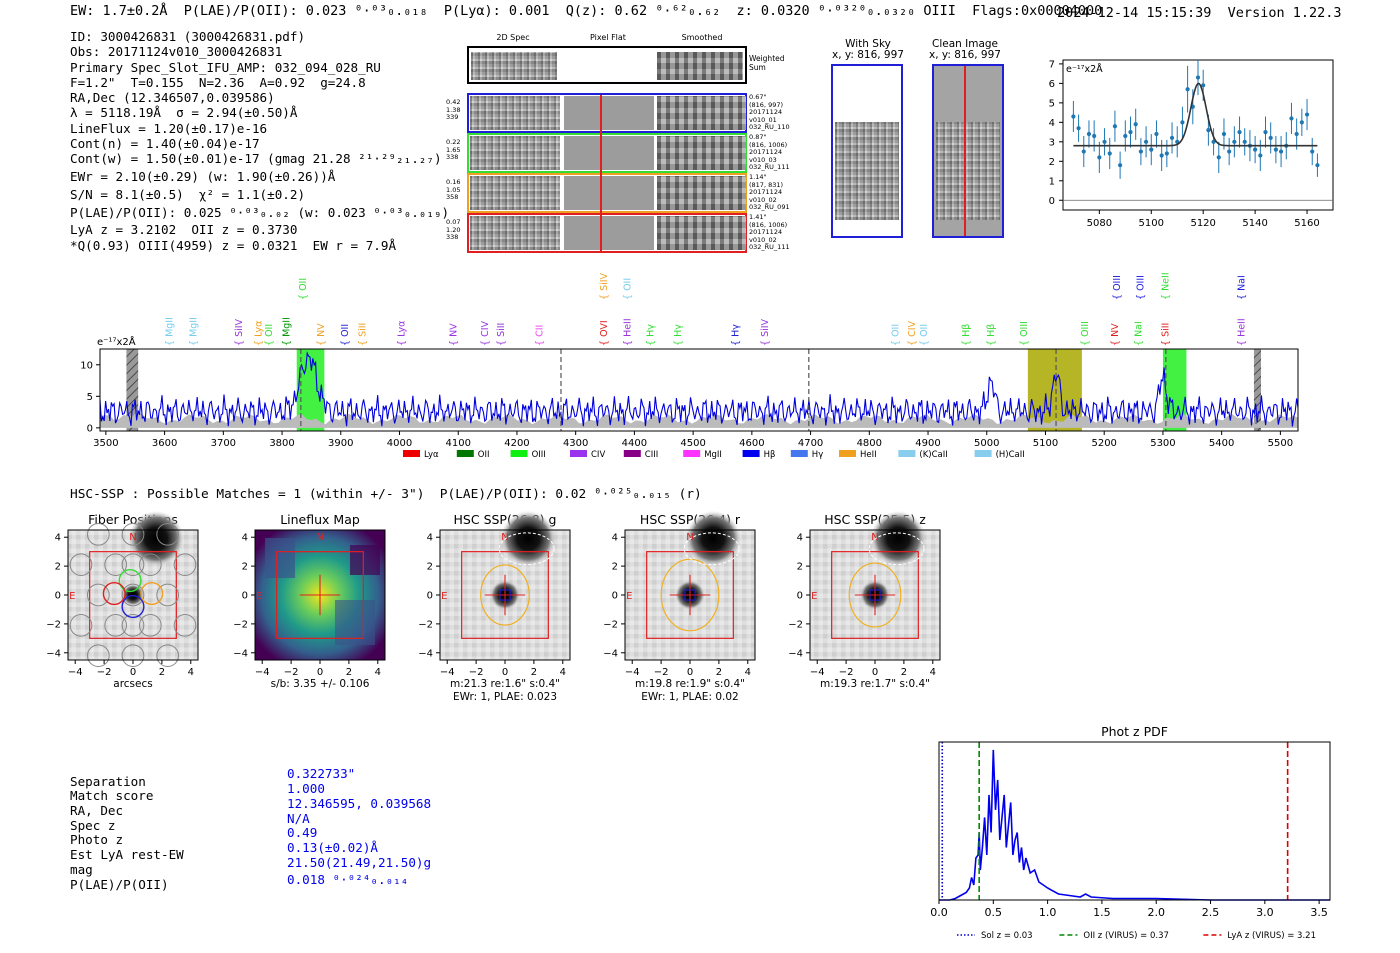 Image resolution: width=1400 pixels, height=953 pixels. Describe the element at coordinates (634, 443) in the screenshot. I see `spectrum-x-tick-label: 4400` at that location.